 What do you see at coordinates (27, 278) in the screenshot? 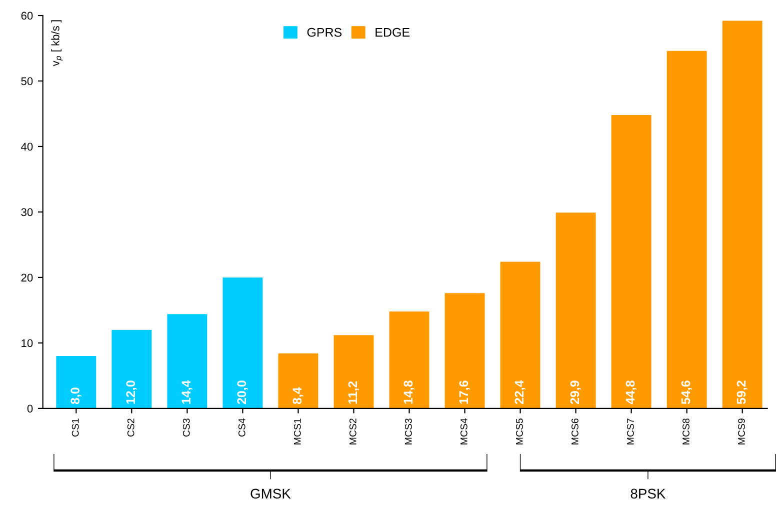
I see `y-tick-label: 20` at bounding box center [27, 278].